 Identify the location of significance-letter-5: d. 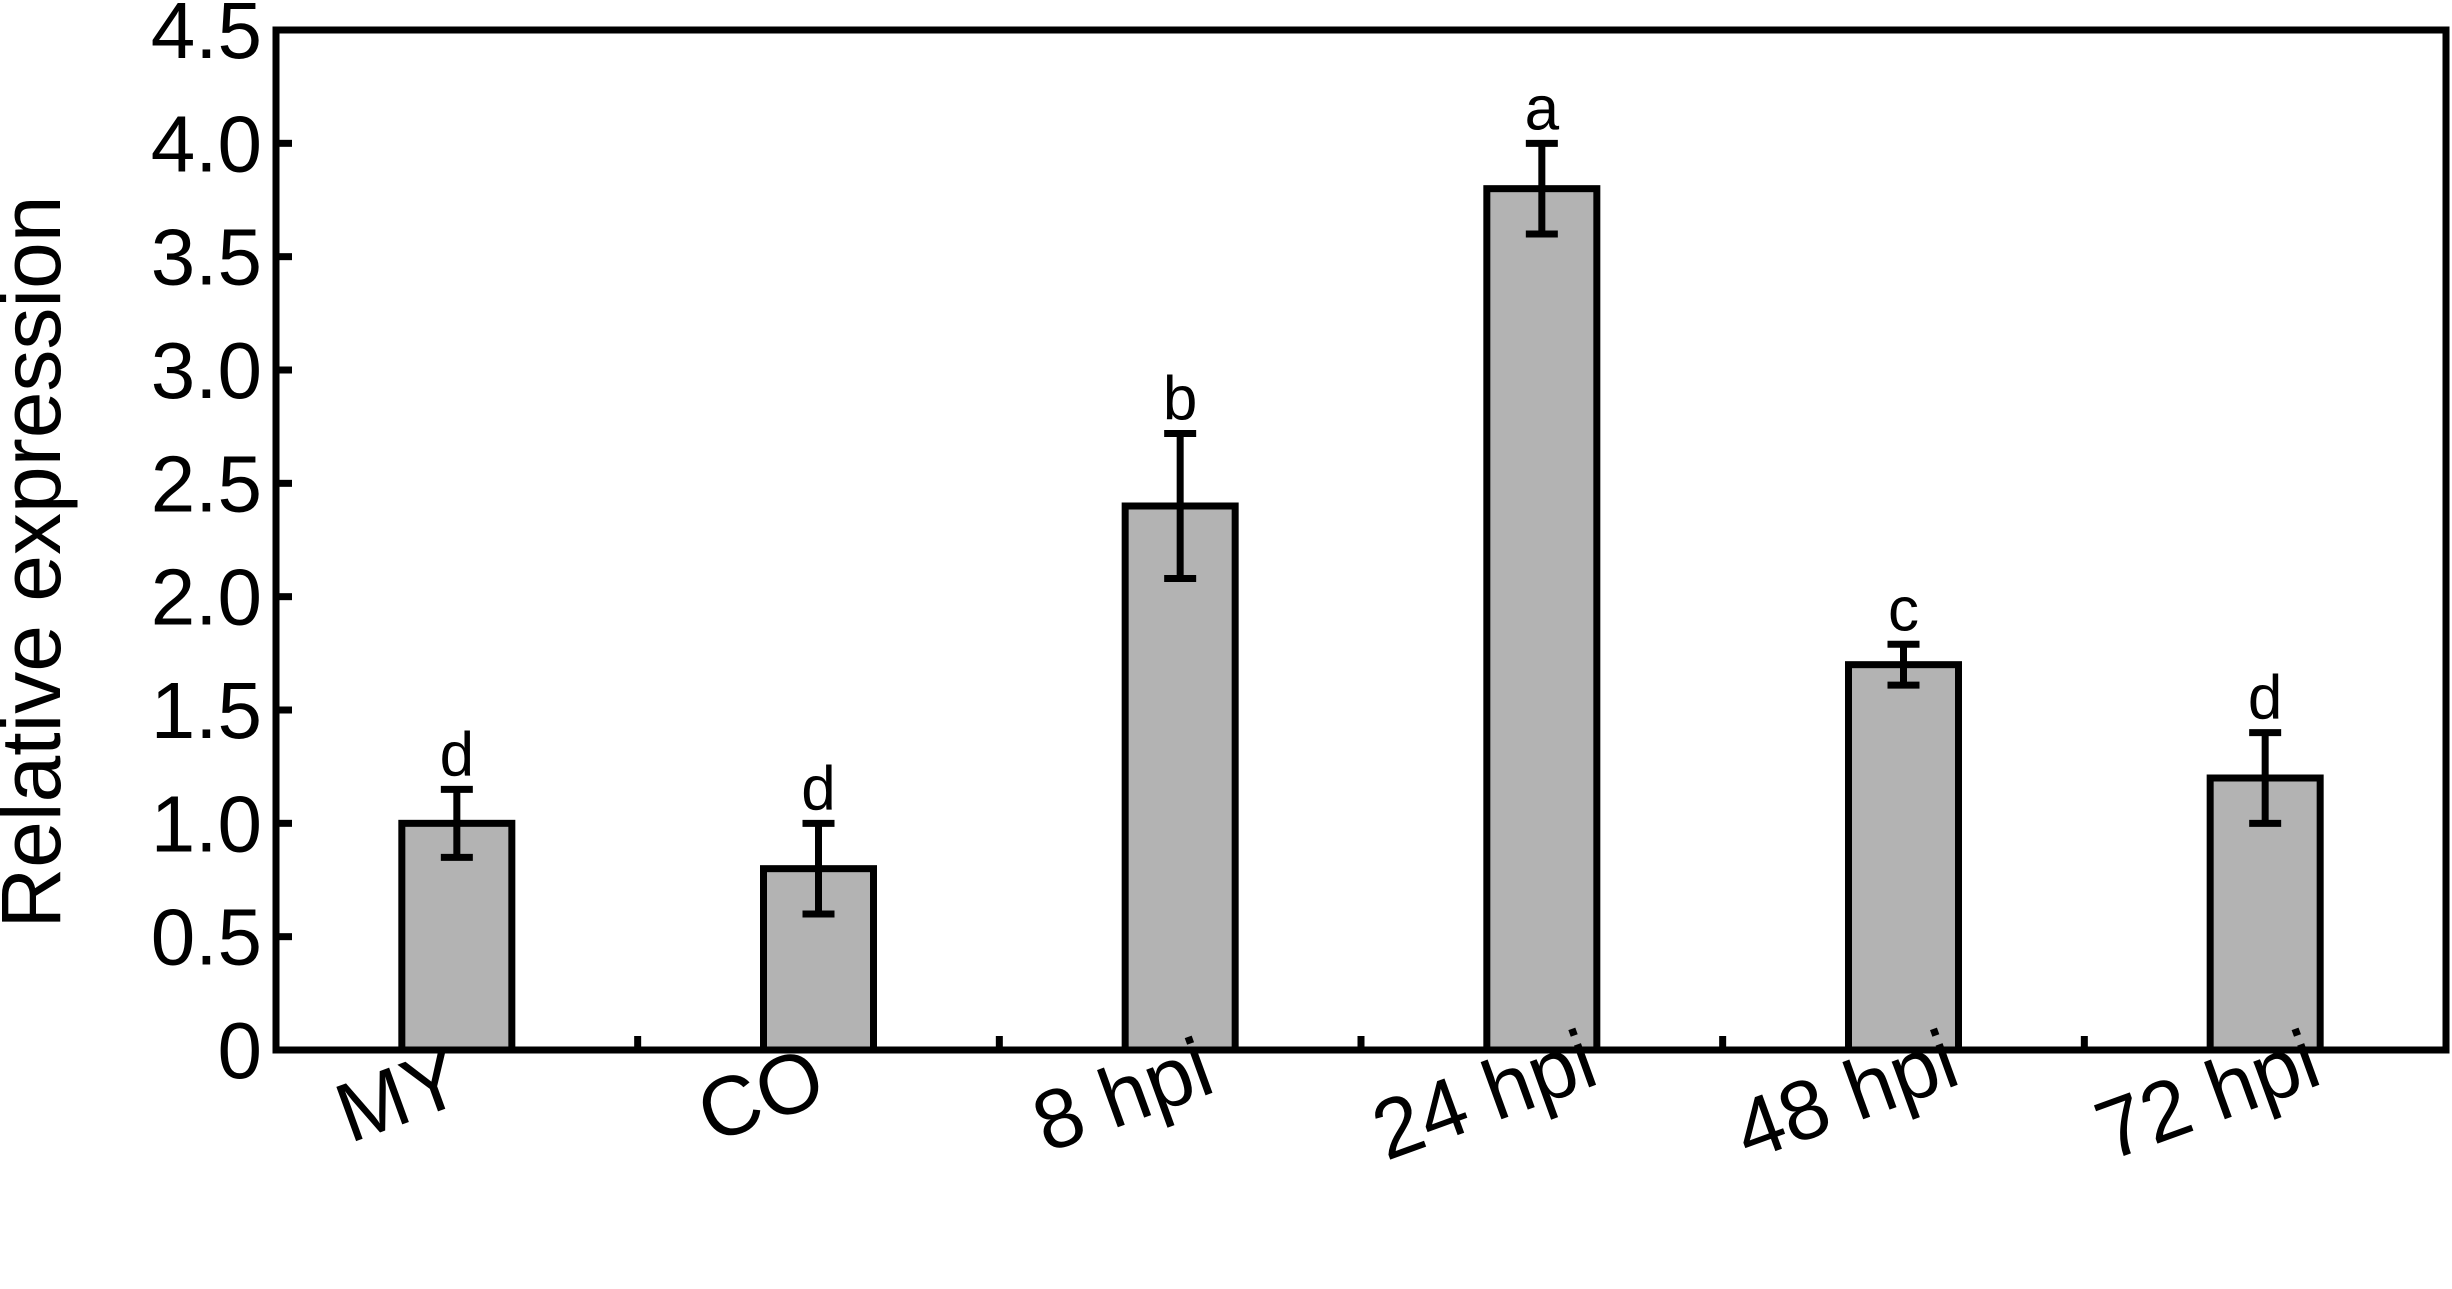
(2265, 698).